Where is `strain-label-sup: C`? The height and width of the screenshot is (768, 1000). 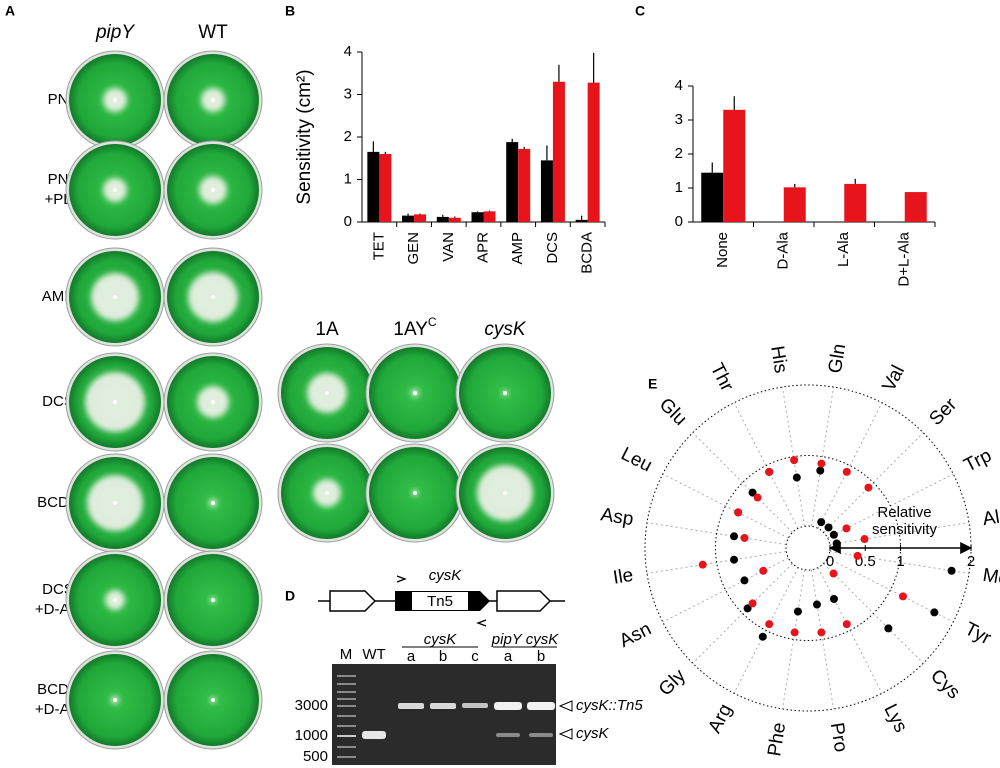
strain-label-sup: C is located at coordinates (432, 322).